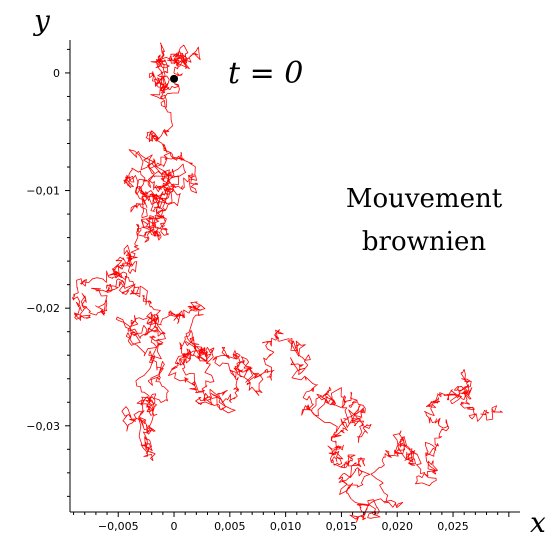 This screenshot has height=536, width=557. Describe the element at coordinates (424, 242) in the screenshot. I see `chart-title-line-2: brownien` at that location.